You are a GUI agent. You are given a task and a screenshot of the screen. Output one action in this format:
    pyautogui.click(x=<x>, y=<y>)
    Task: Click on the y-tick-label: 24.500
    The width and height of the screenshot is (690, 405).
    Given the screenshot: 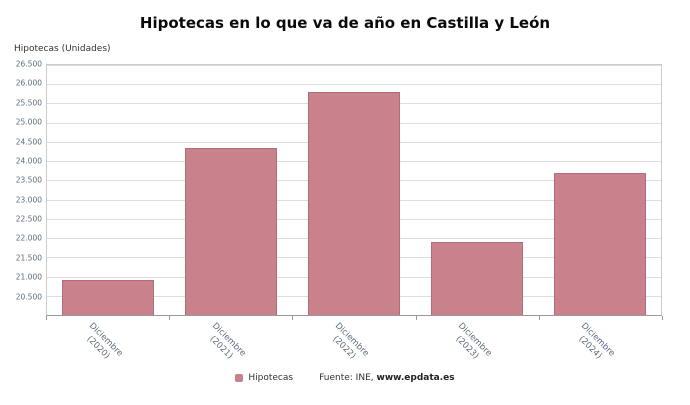 What is the action you would take?
    pyautogui.click(x=28, y=141)
    